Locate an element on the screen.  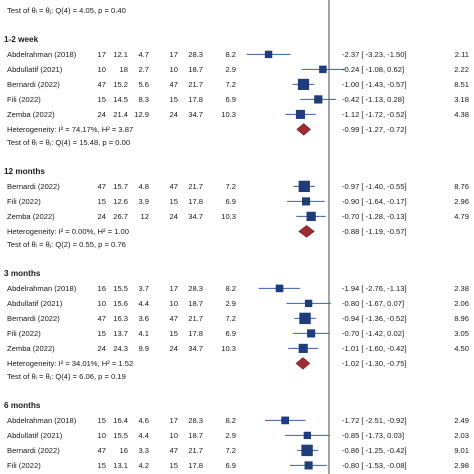
study-weight: 4.79 is located at coordinates (461, 216).